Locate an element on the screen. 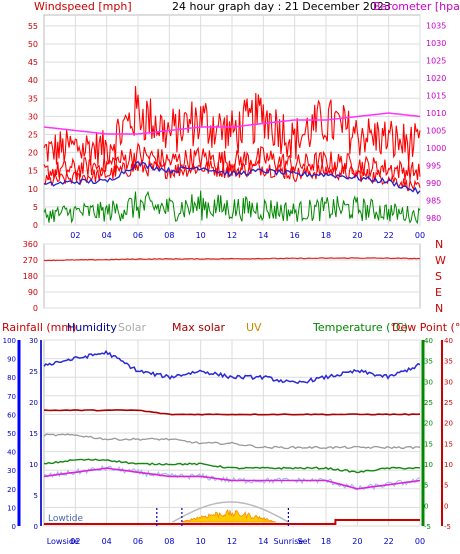  temperature-tick-label: -5 is located at coordinates (427, 527).